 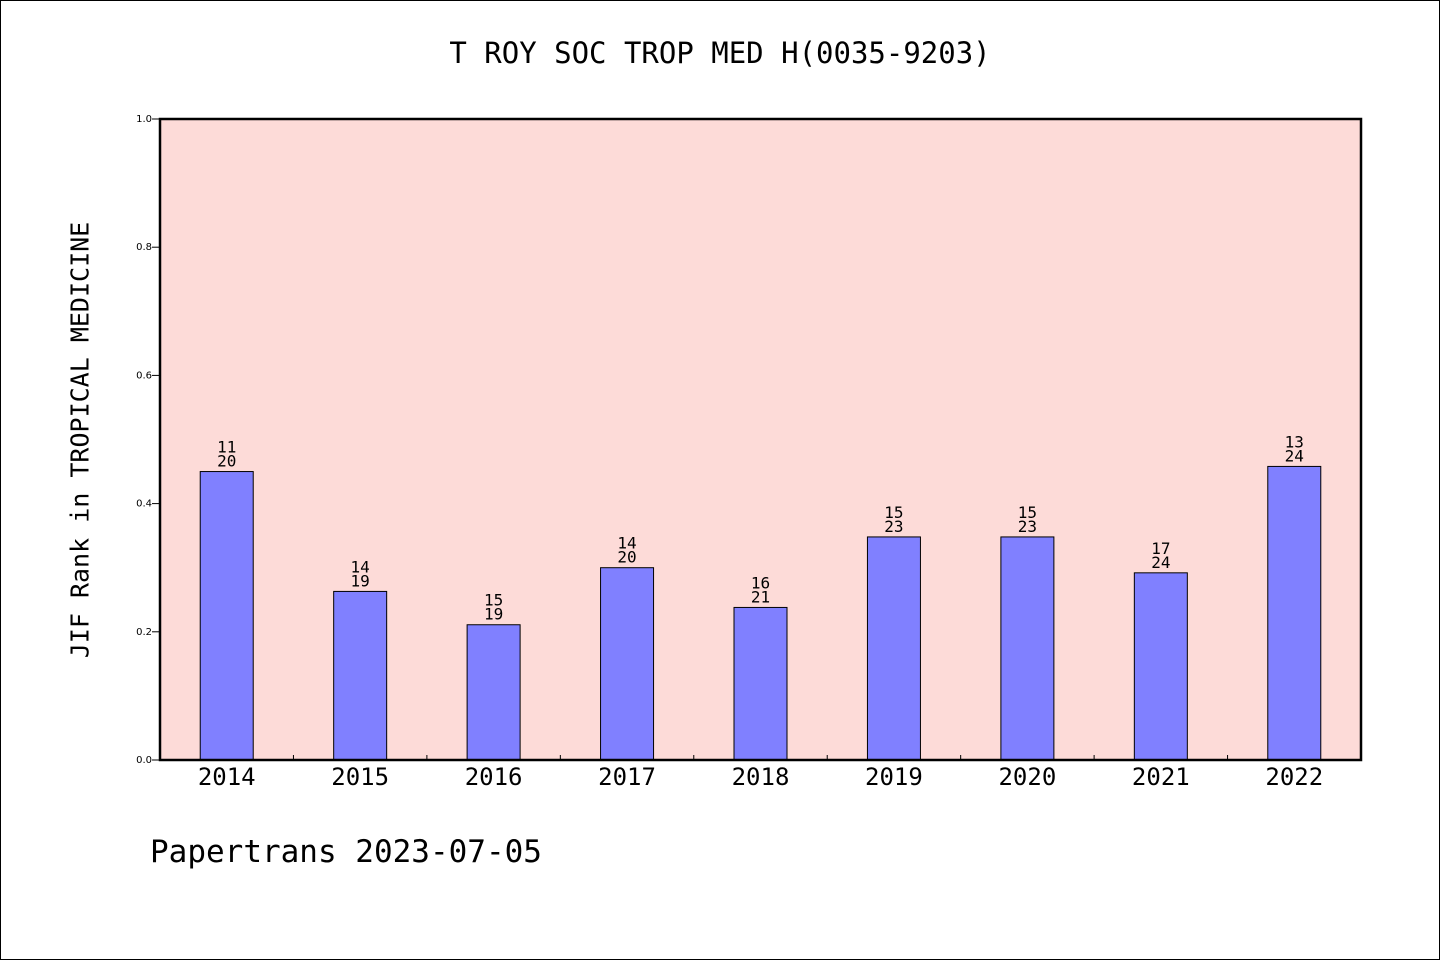 What do you see at coordinates (144, 375) in the screenshot?
I see `y-tick-label: 0.6` at bounding box center [144, 375].